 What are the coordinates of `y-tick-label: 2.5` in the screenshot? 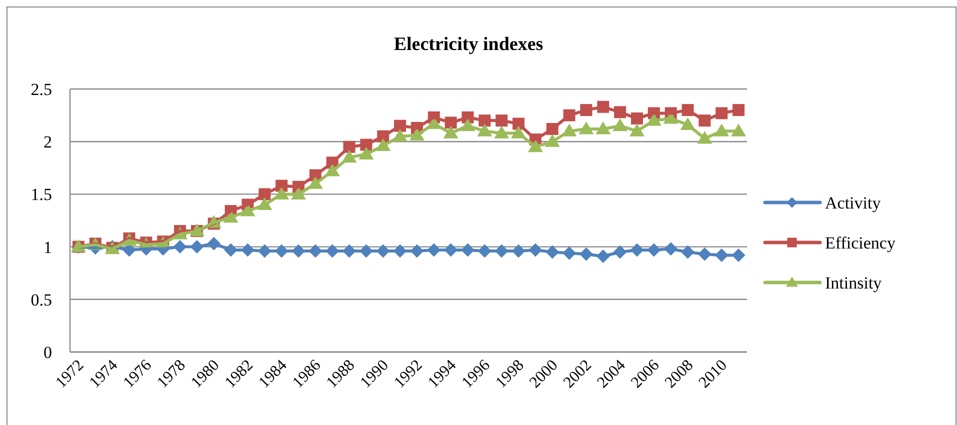 It's located at (41, 89).